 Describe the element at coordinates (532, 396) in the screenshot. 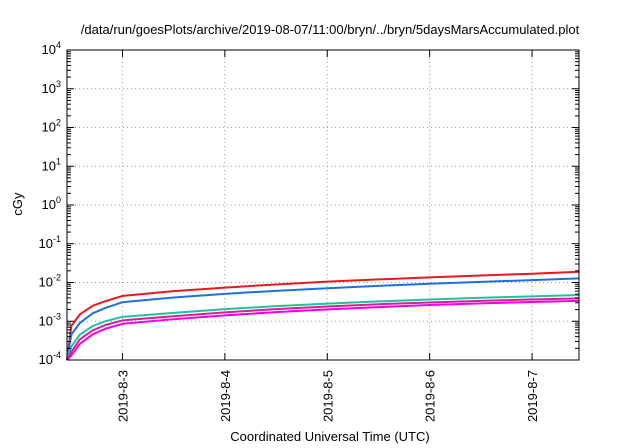

I see `x-tick-label: 2019-8-7` at that location.